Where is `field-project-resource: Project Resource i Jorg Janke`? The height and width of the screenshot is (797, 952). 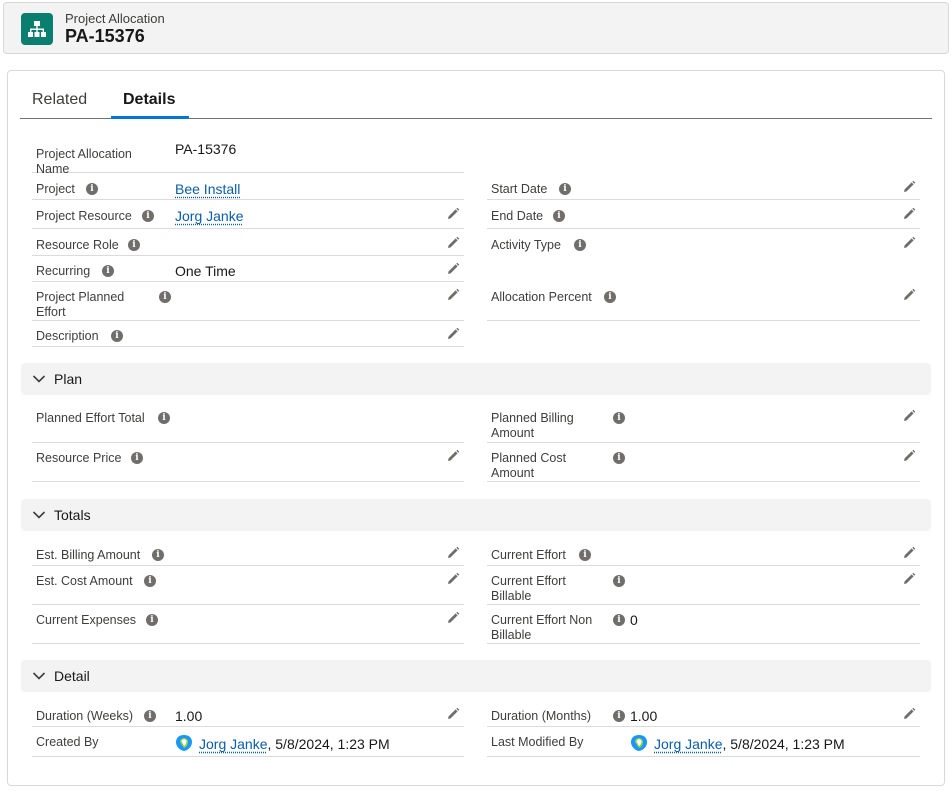 field-project-resource: Project Resource i Jorg Janke is located at coordinates (248, 215).